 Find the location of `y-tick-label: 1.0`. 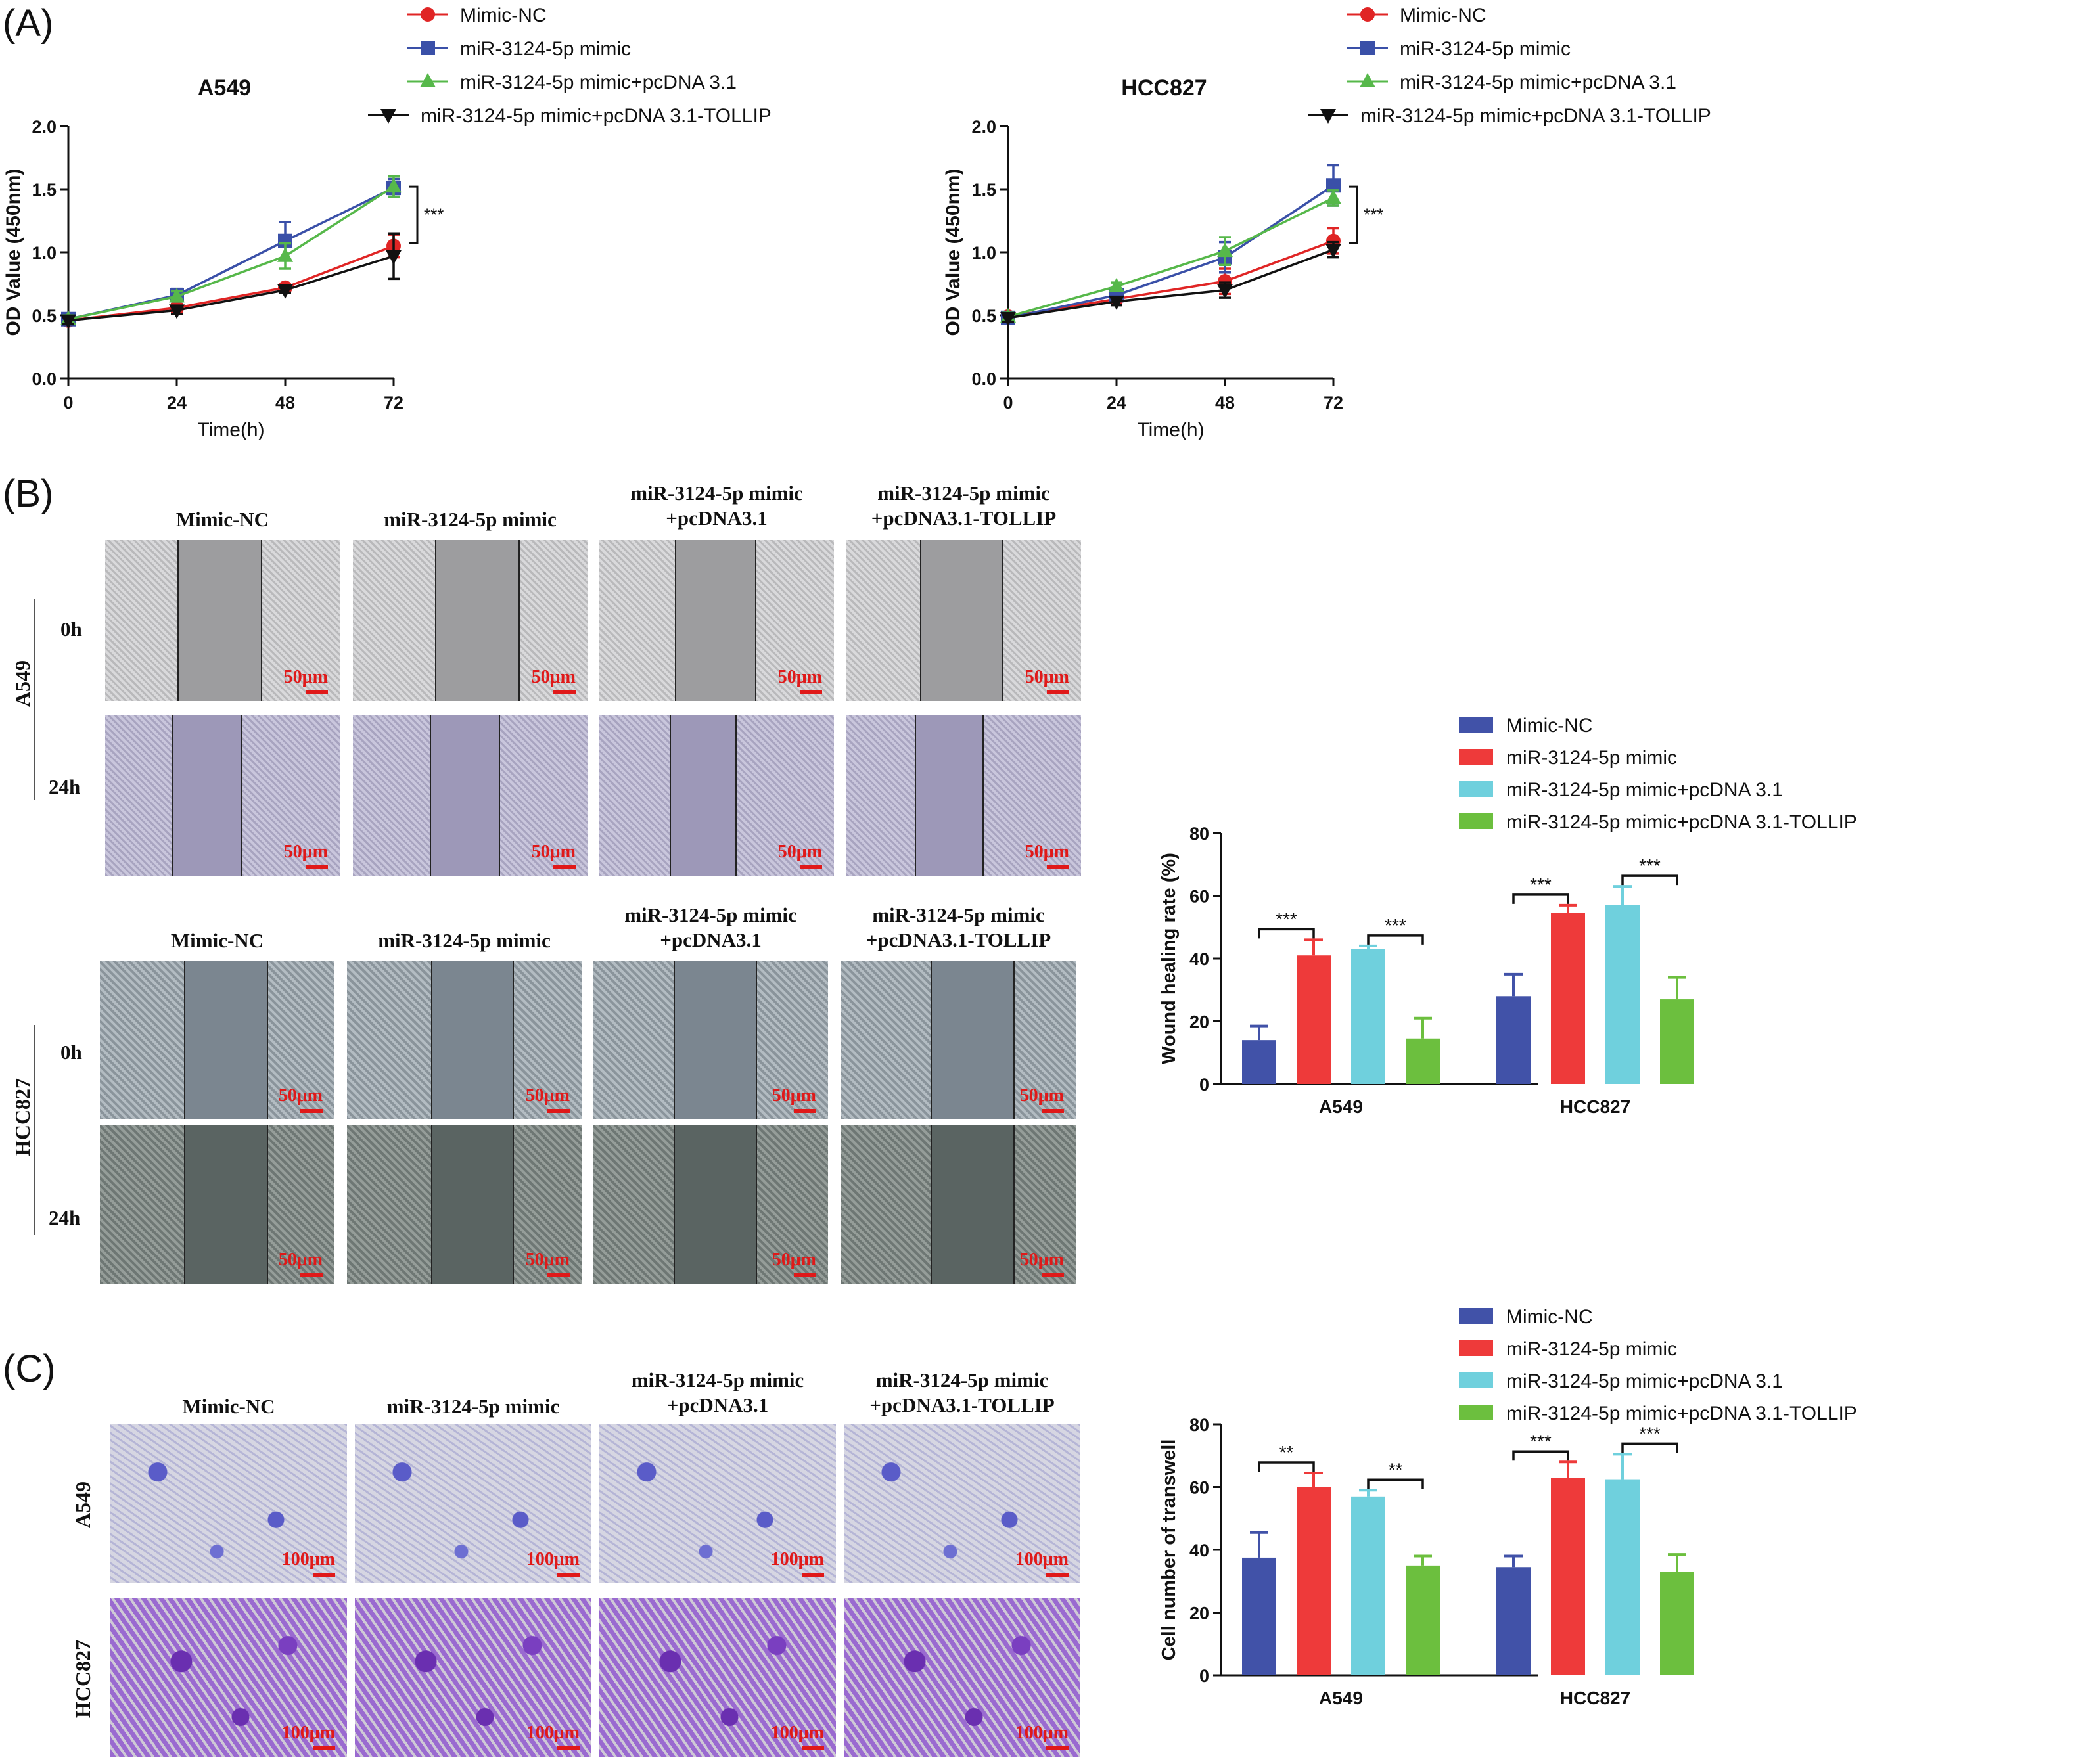

y-tick-label: 1.0 is located at coordinates (44, 253).